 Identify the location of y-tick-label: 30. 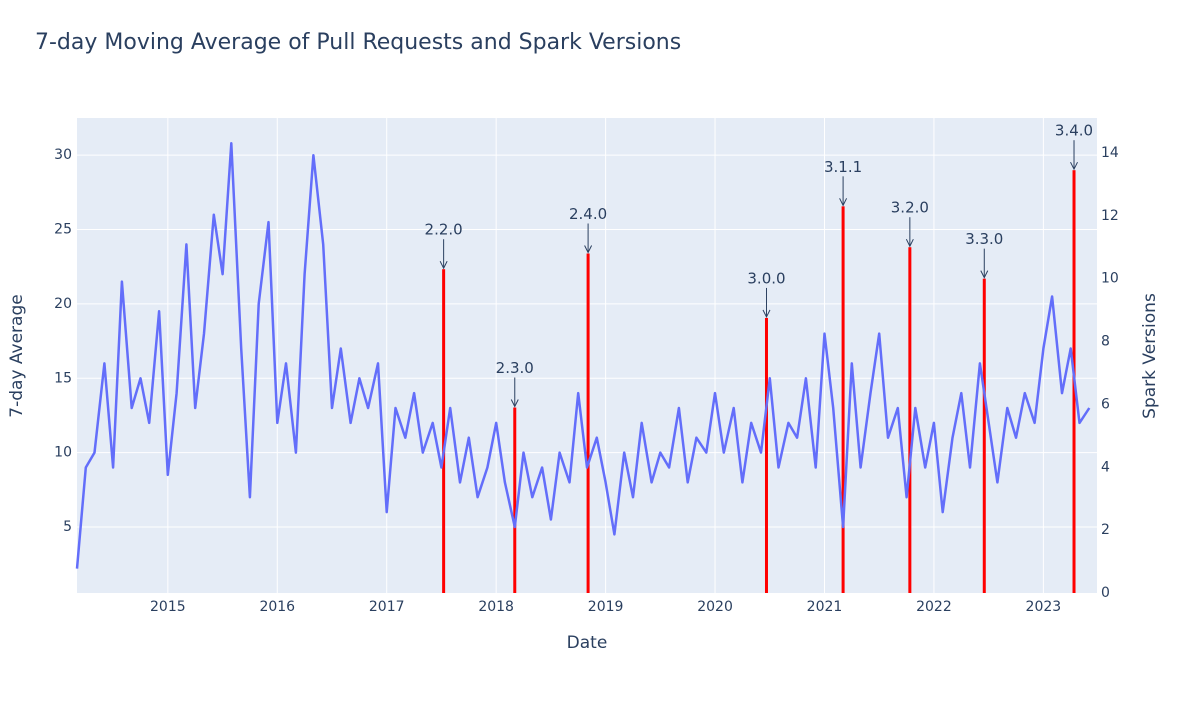
(63, 155).